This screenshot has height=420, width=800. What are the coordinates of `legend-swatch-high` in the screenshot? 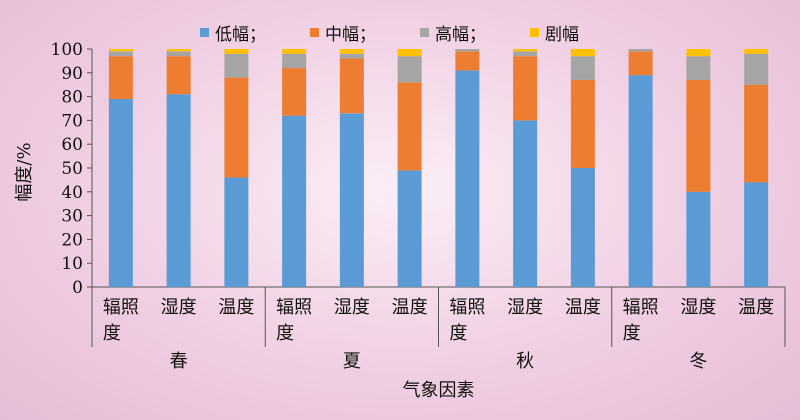 It's located at (424, 32).